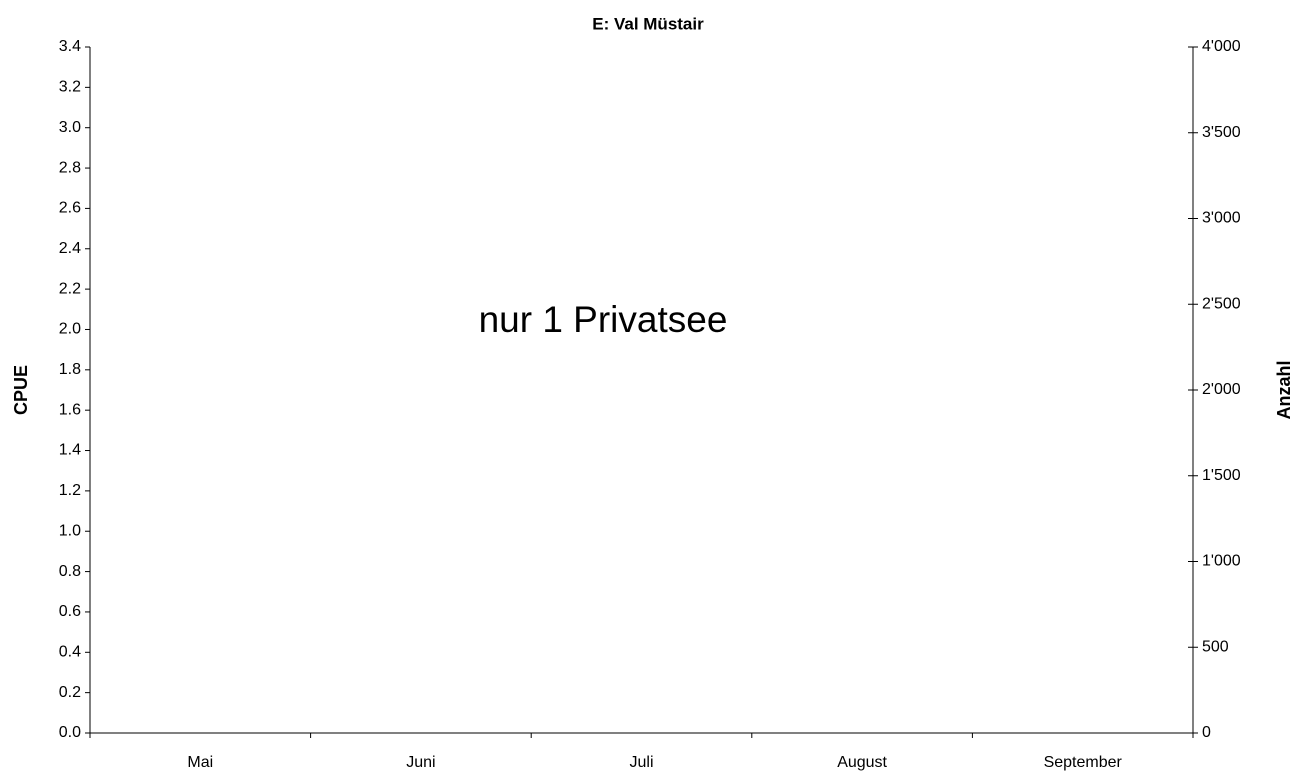 Image resolution: width=1306 pixels, height=775 pixels. What do you see at coordinates (70, 409) in the screenshot?
I see `y-tick-label: 1.6` at bounding box center [70, 409].